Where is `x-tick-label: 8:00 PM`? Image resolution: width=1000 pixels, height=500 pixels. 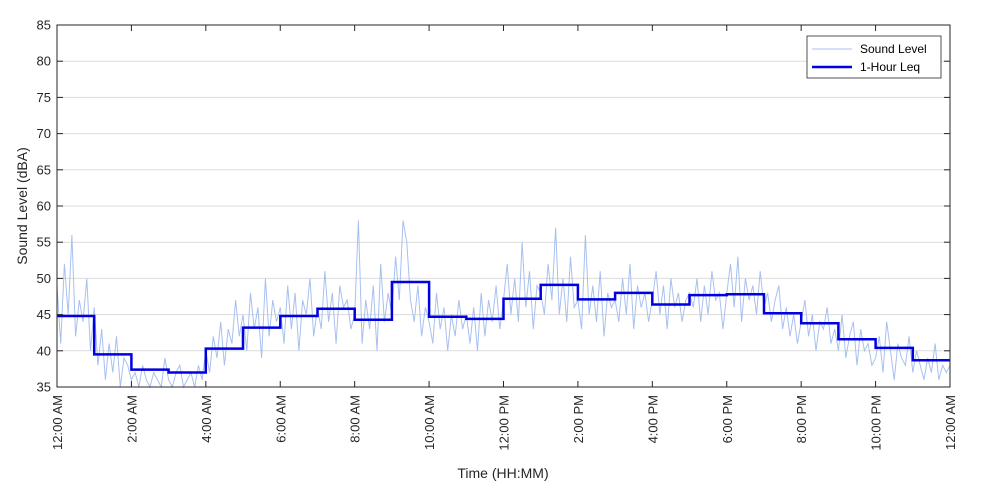
x-tick-label: 8:00 PM is located at coordinates (801, 419).